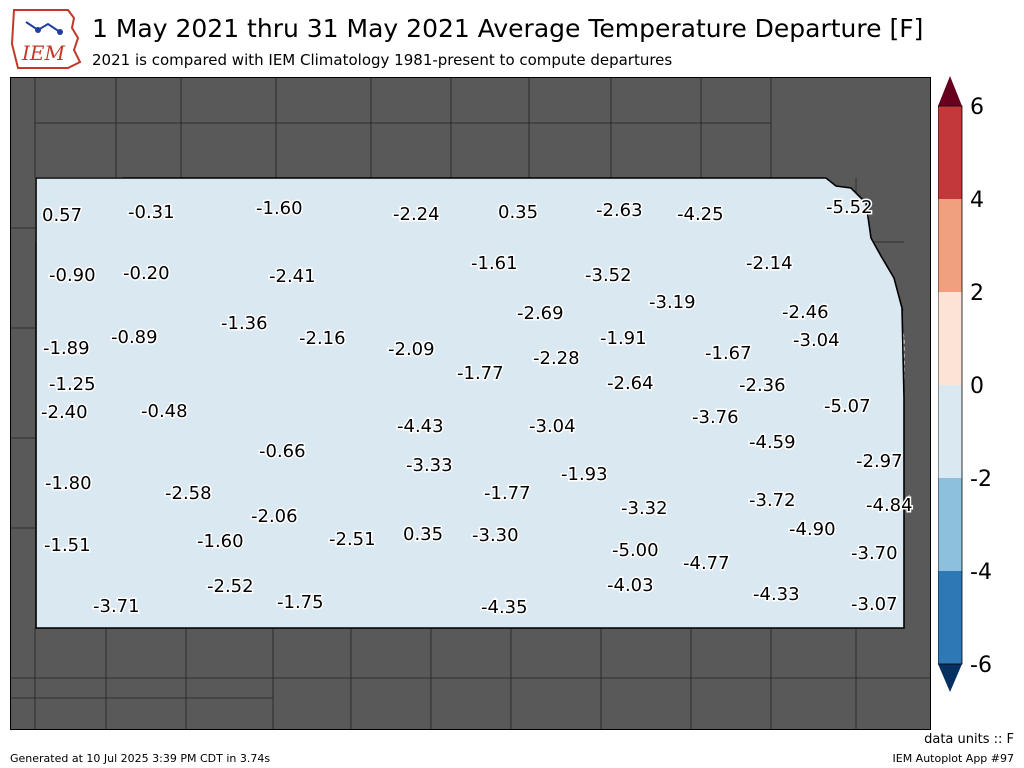  What do you see at coordinates (72, 384) in the screenshot?
I see `value-label: -1.25` at bounding box center [72, 384].